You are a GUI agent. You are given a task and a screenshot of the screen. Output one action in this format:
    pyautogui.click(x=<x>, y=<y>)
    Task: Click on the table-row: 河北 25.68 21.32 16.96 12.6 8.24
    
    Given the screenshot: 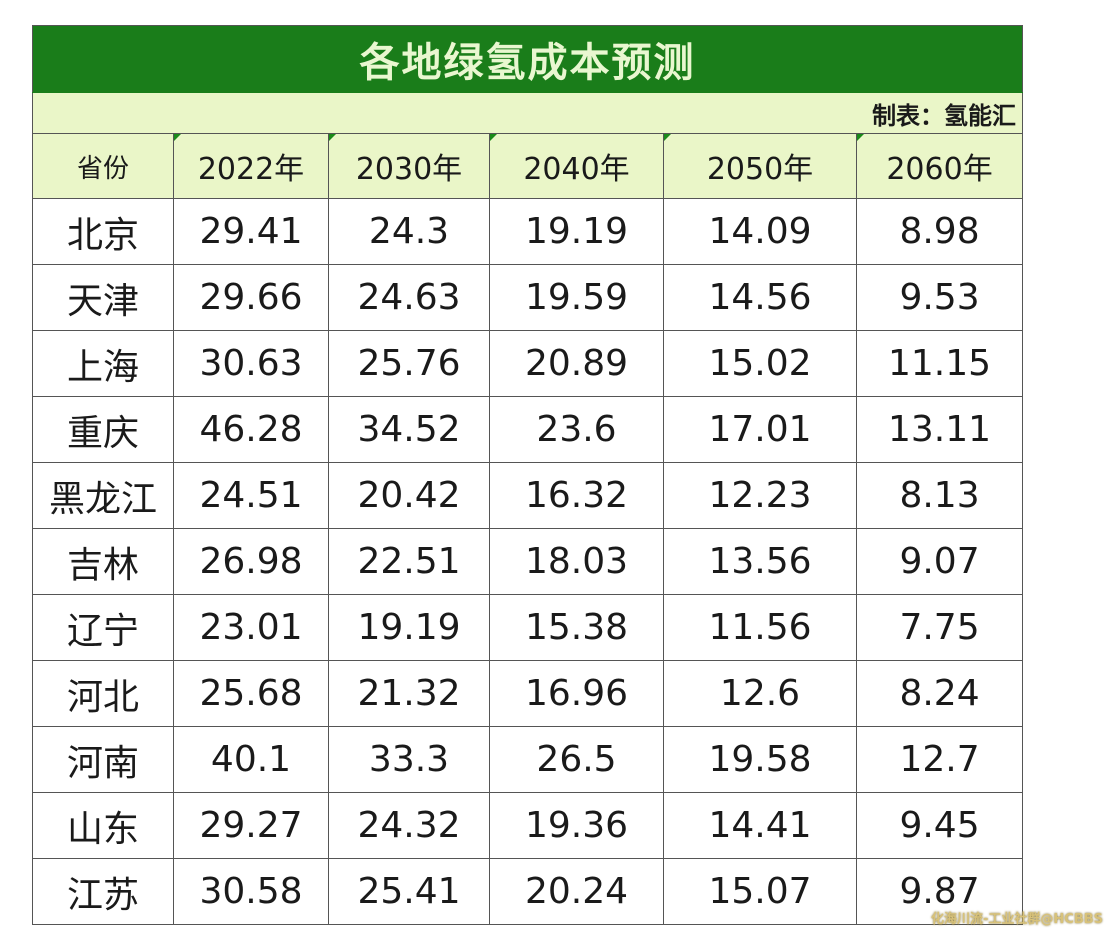 What is the action you would take?
    pyautogui.click(x=528, y=693)
    